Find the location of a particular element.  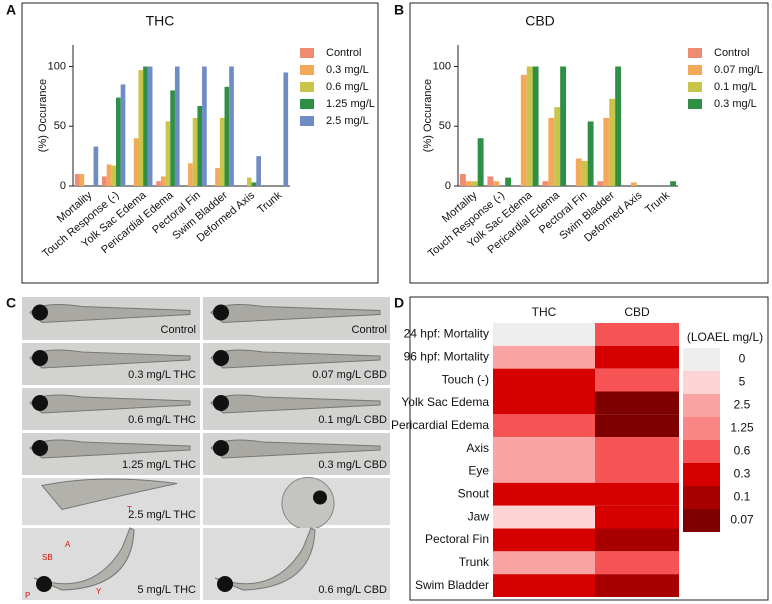

annotation: SB is located at coordinates (47, 557).